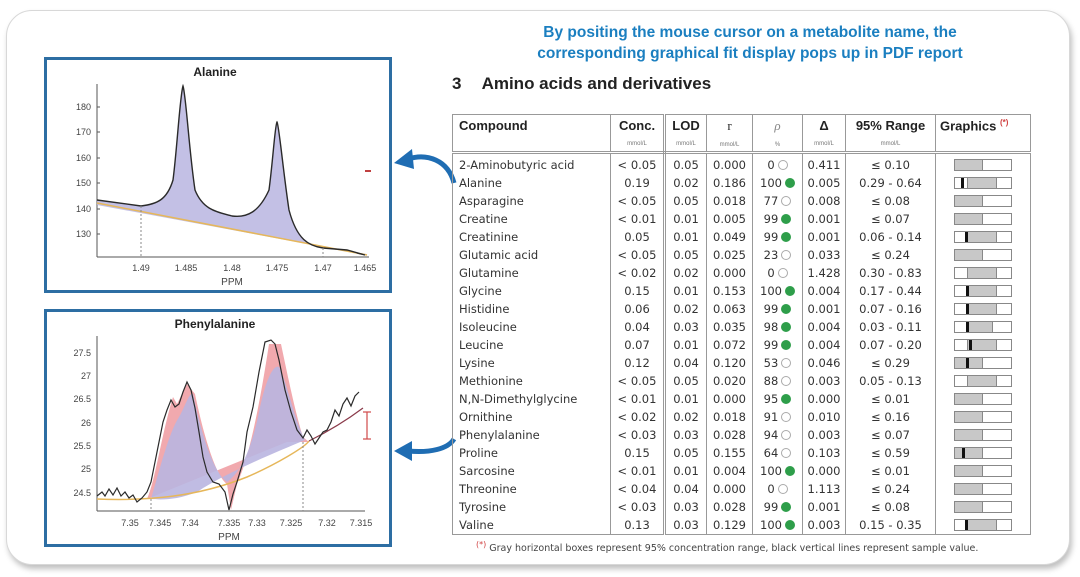 The height and width of the screenshot is (577, 1080). I want to click on r-cell: 0.129, so click(729, 525).